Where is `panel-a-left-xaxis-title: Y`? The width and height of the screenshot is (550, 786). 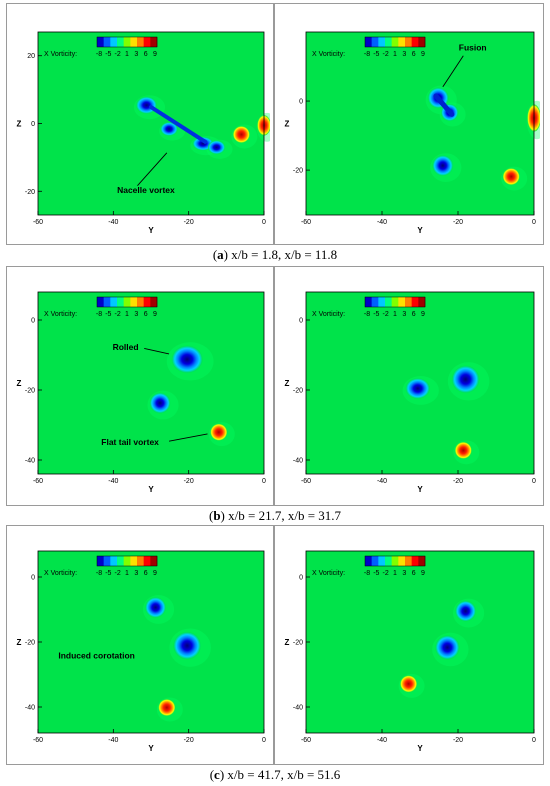
panel-a-left-xaxis-title: Y is located at coordinates (151, 230).